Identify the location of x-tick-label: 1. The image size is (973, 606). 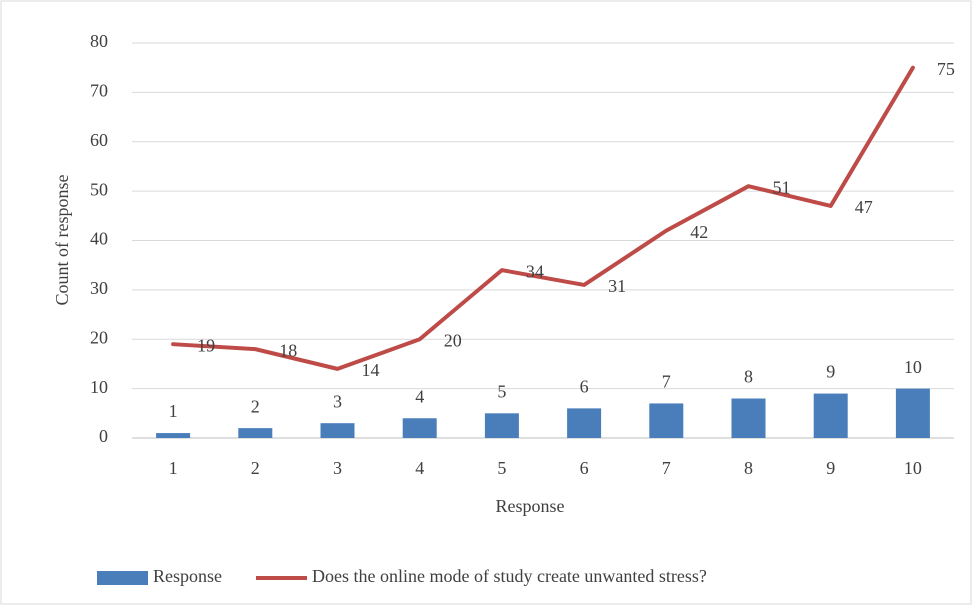
(173, 468).